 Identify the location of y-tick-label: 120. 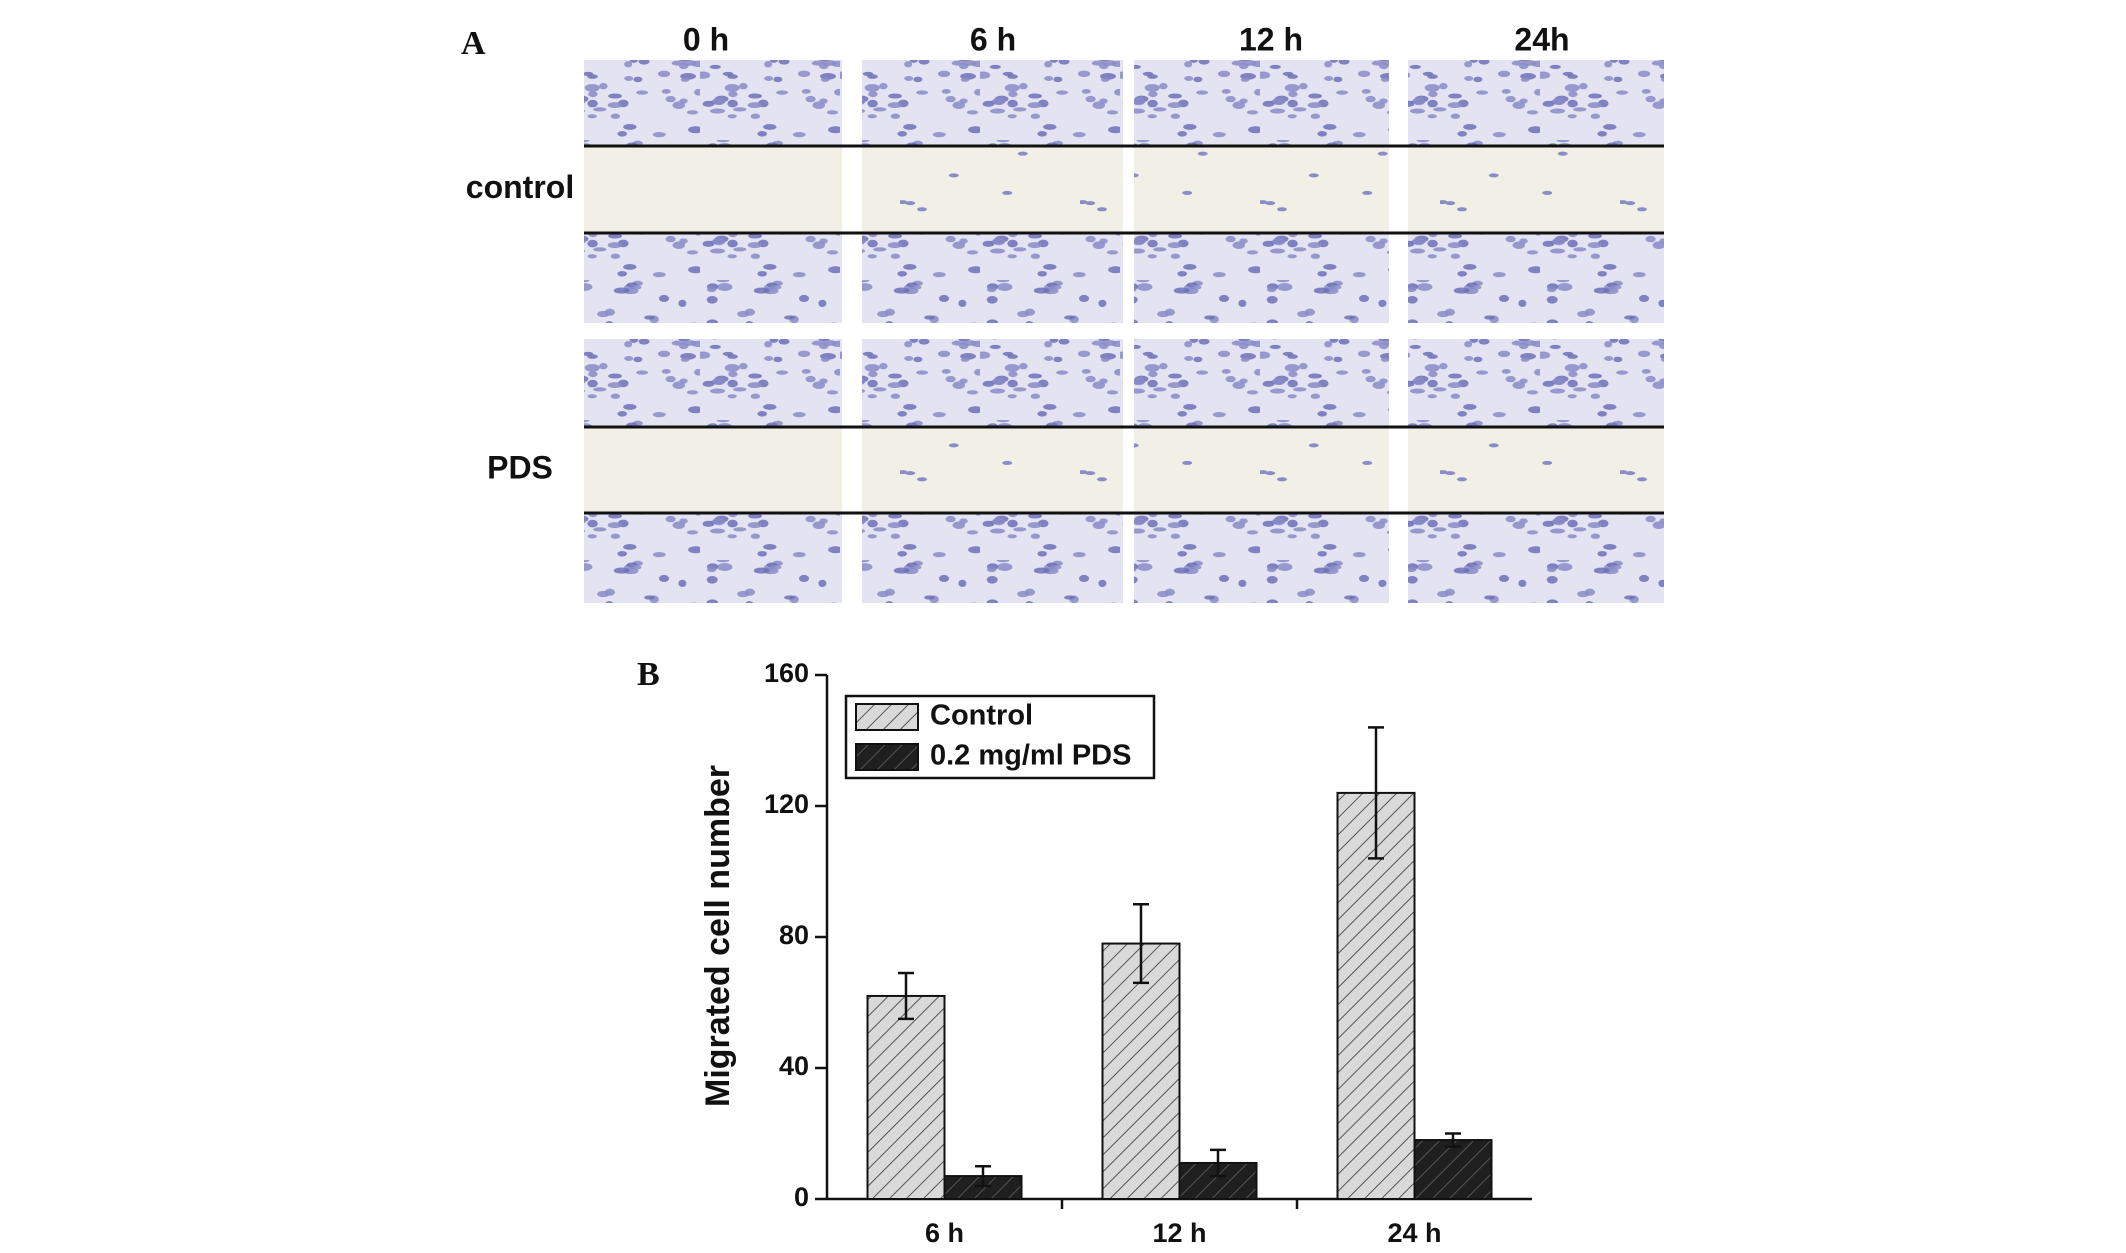
(786, 804).